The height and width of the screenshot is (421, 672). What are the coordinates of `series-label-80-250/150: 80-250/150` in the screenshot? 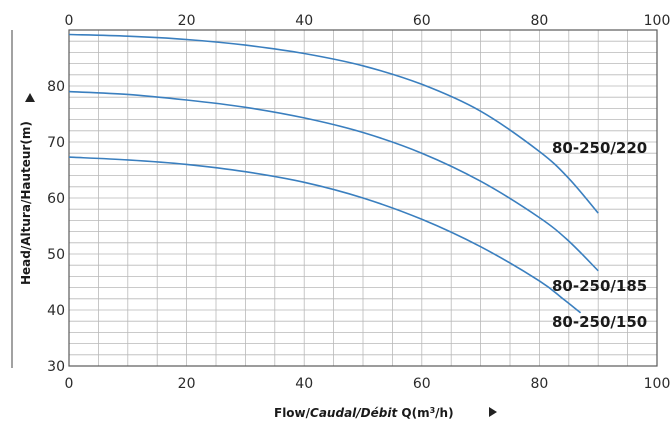 It's located at (599, 322).